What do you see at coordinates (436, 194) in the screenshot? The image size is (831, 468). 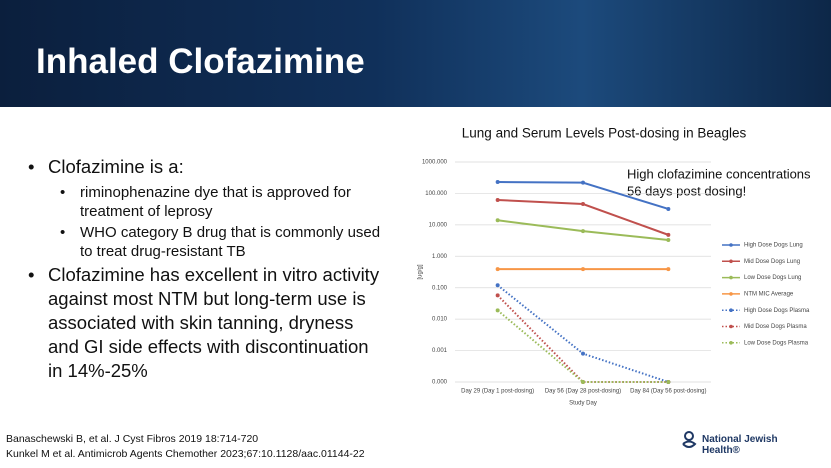 I see `y-tick-label: 100.000` at bounding box center [436, 194].